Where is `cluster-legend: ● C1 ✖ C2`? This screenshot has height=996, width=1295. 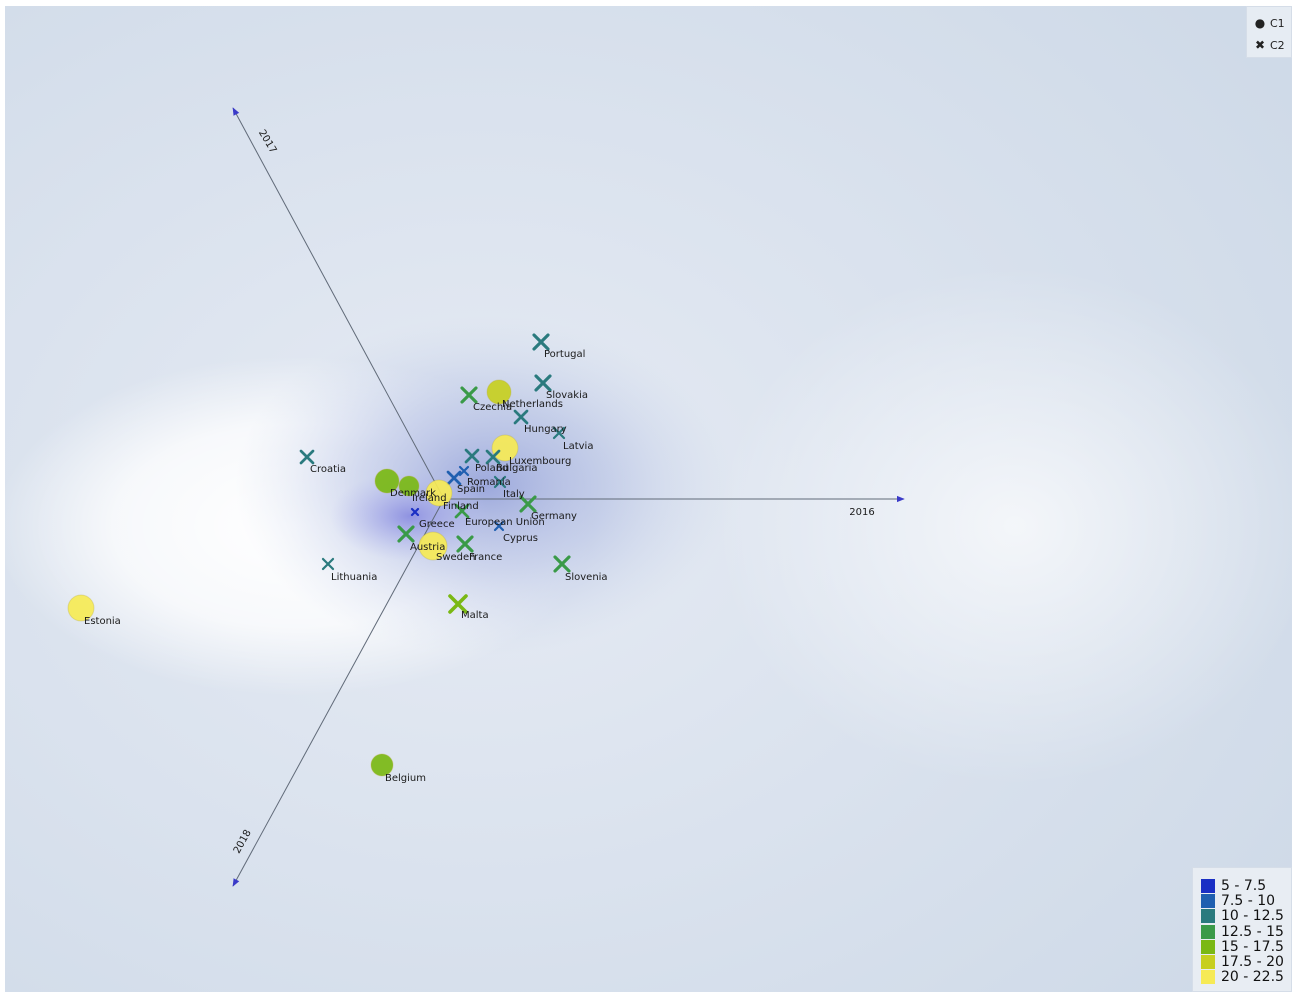
cluster-legend: ● C1 ✖ C2 is located at coordinates (1269, 32).